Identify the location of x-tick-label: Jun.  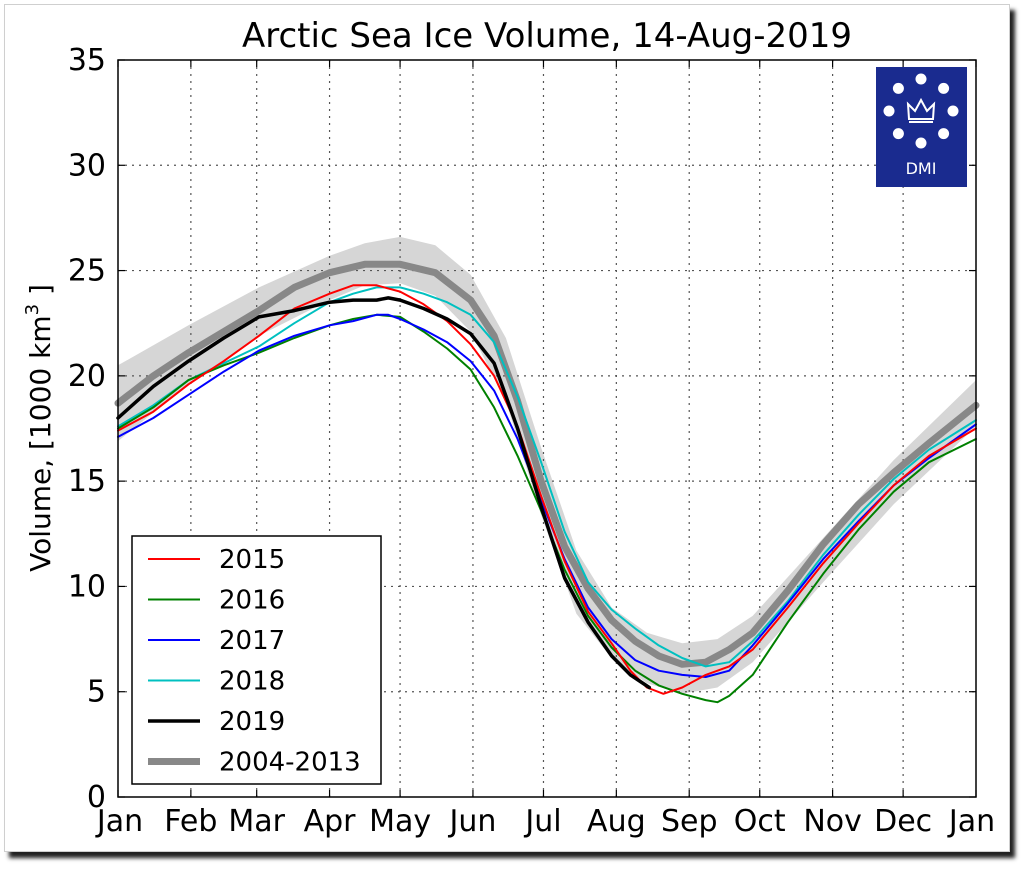
(472, 821).